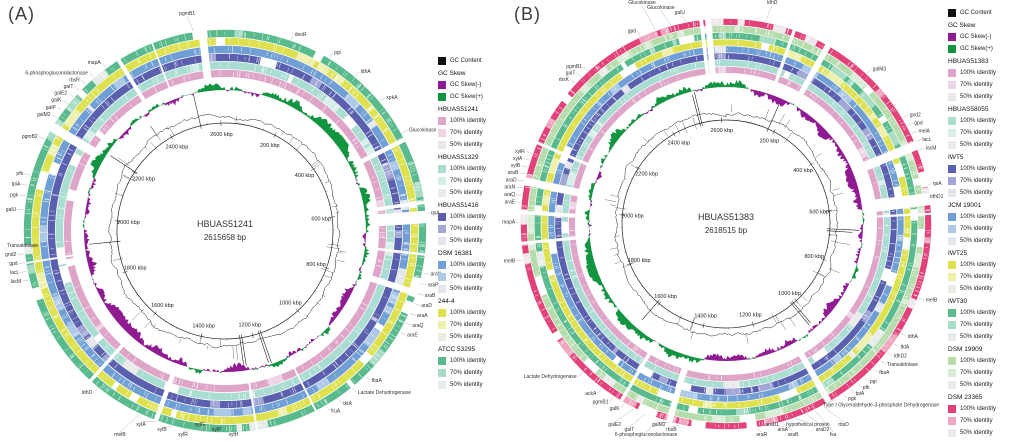 Image resolution: width=1024 pixels, height=442 pixels. Describe the element at coordinates (436, 213) in the screenshot. I see `gene-label: rpiA` at that location.